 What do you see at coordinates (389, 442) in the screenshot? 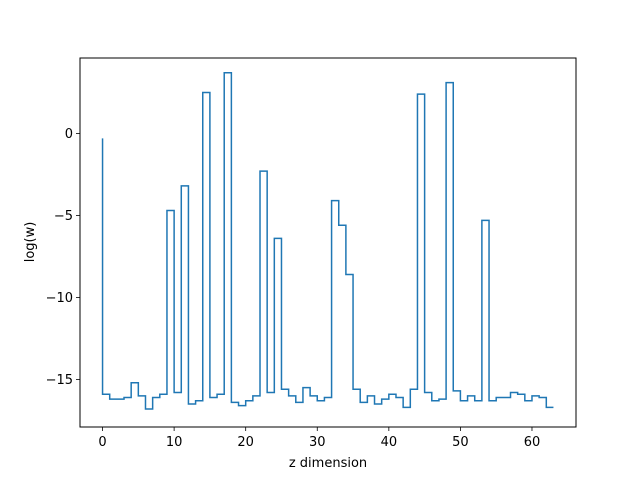
I see `x-tick-label: 40` at bounding box center [389, 442].